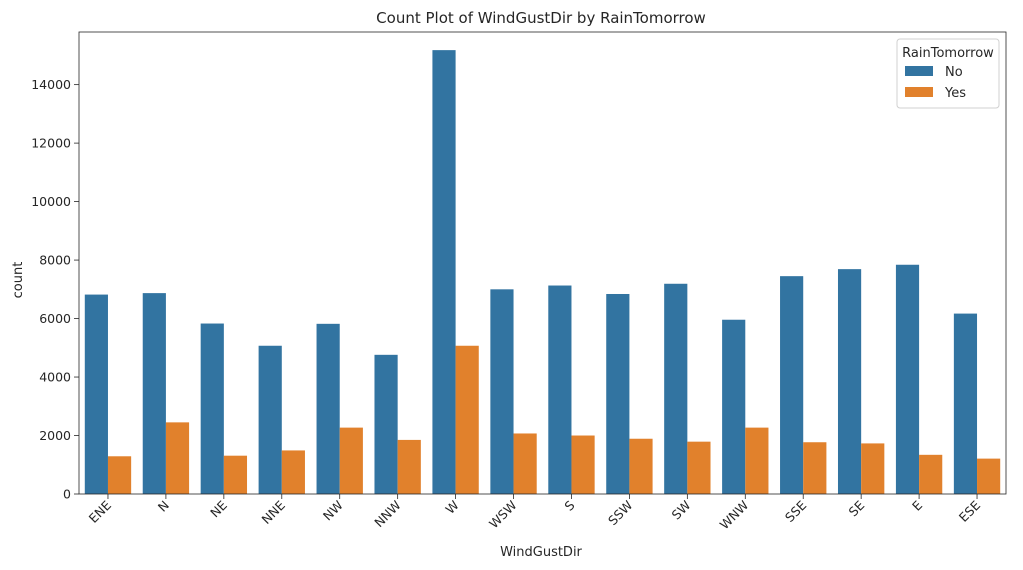 This screenshot has width=1023, height=570. Describe the element at coordinates (989, 476) in the screenshot. I see `bar-ese-yes` at that location.